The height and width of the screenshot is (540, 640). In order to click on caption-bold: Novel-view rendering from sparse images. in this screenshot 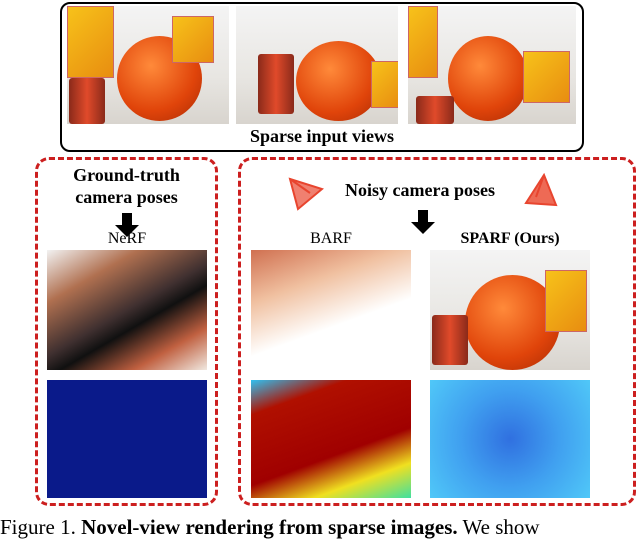, I will do `click(269, 527)`.